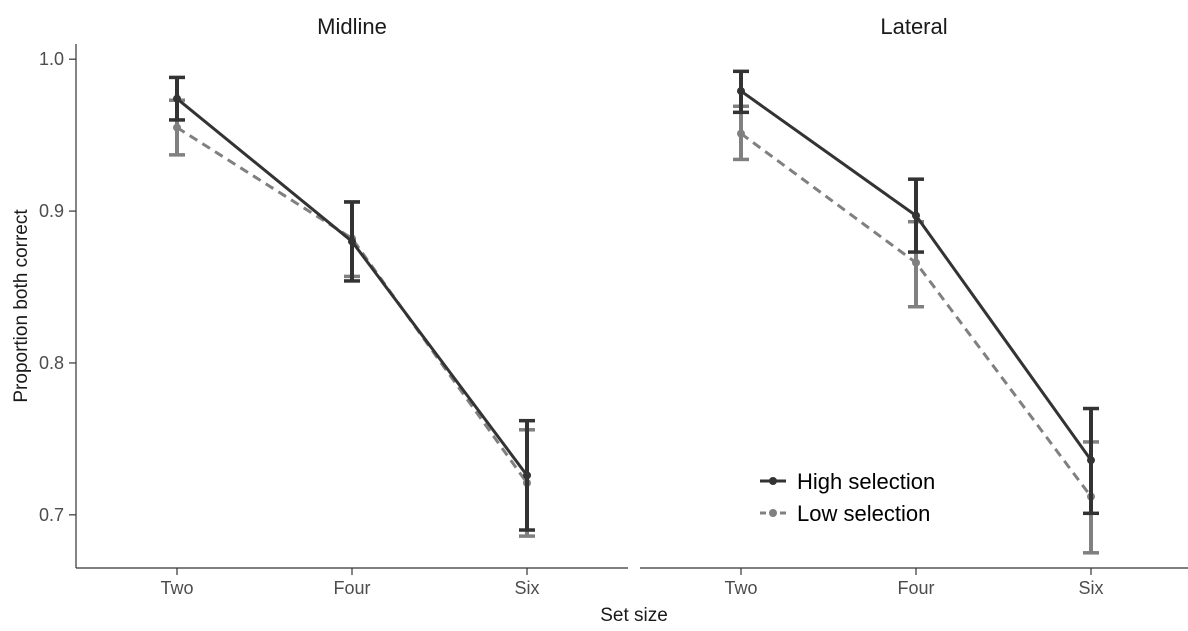  Describe the element at coordinates (352, 26) in the screenshot. I see `panel-title: Midline` at that location.